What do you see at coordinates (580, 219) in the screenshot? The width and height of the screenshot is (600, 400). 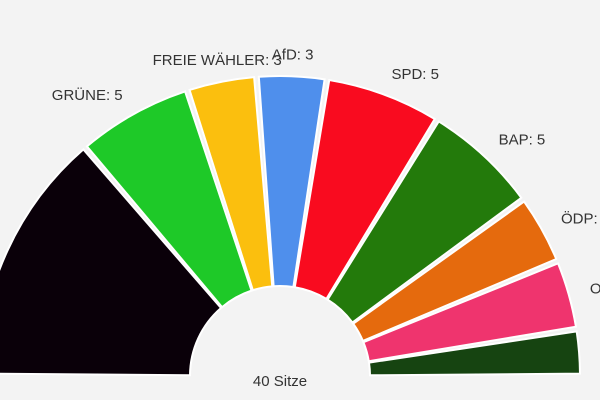 I see `label-oedp: ÖDP: 3` at bounding box center [580, 219].